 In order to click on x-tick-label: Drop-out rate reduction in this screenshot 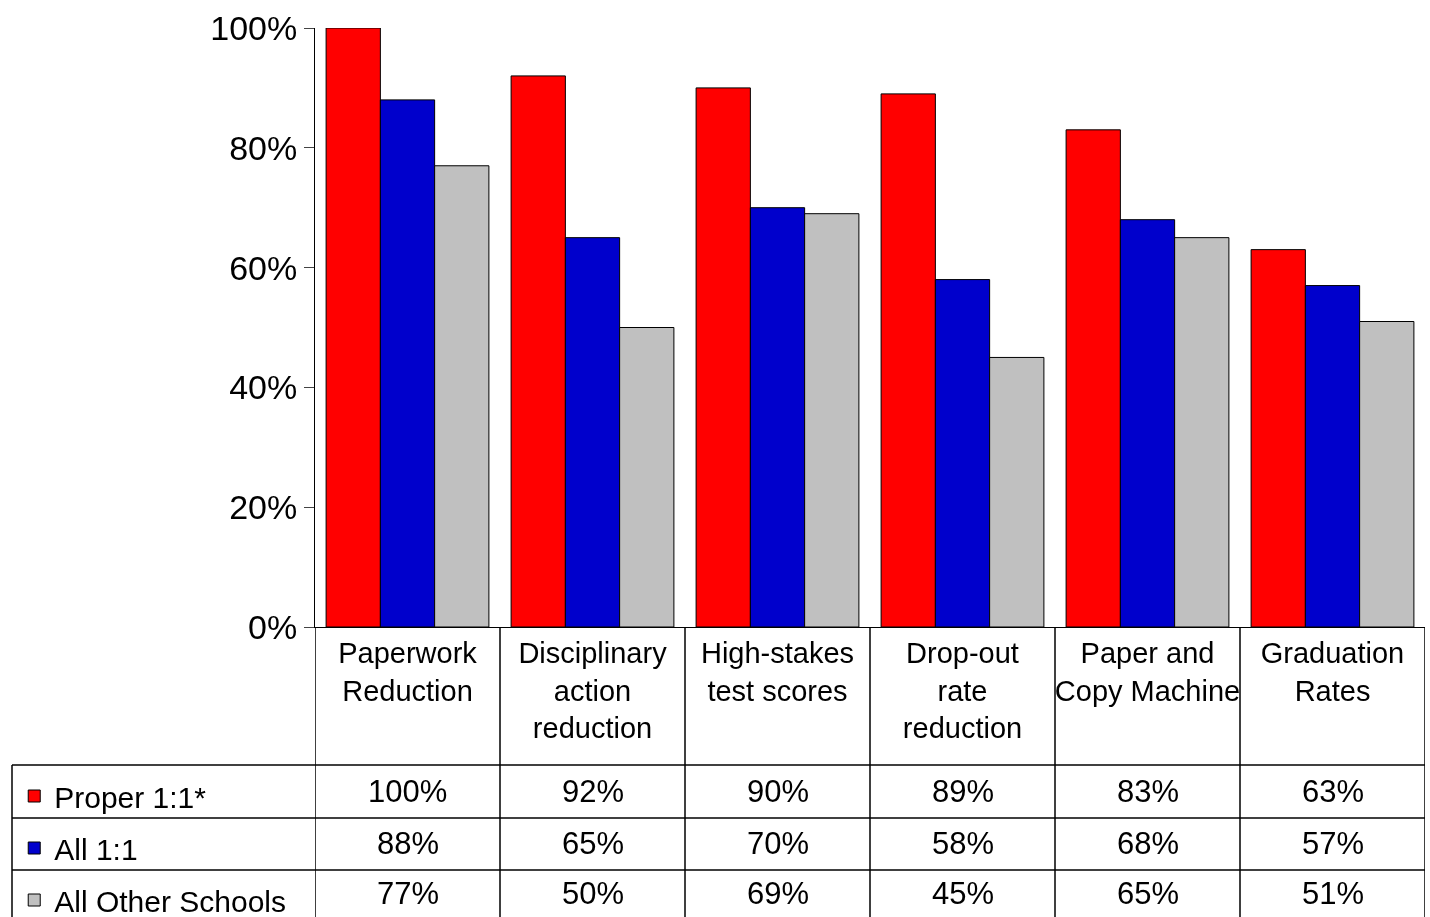, I will do `click(962, 690)`.